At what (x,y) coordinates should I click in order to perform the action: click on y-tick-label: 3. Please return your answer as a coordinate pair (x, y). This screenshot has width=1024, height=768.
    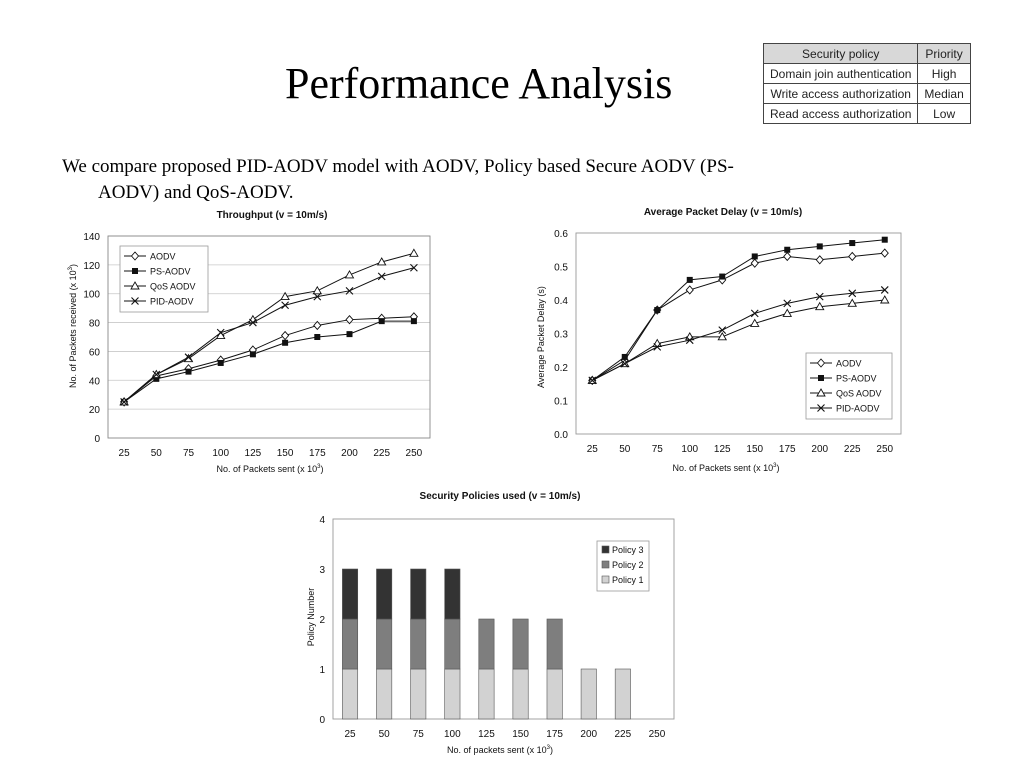
    Looking at the image, I should click on (322, 570).